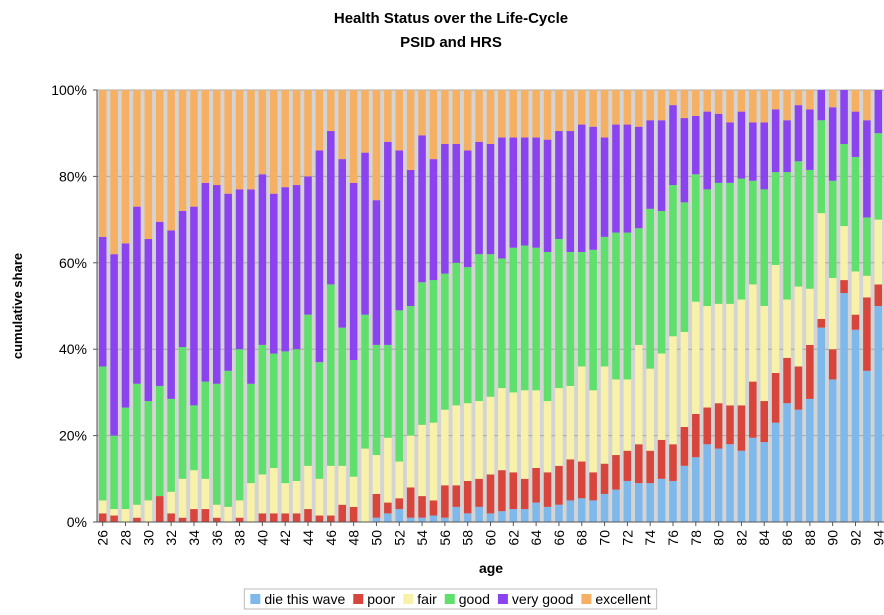 This screenshot has width=884, height=615. Describe the element at coordinates (73, 349) in the screenshot. I see `y-tick-label: 40%` at that location.